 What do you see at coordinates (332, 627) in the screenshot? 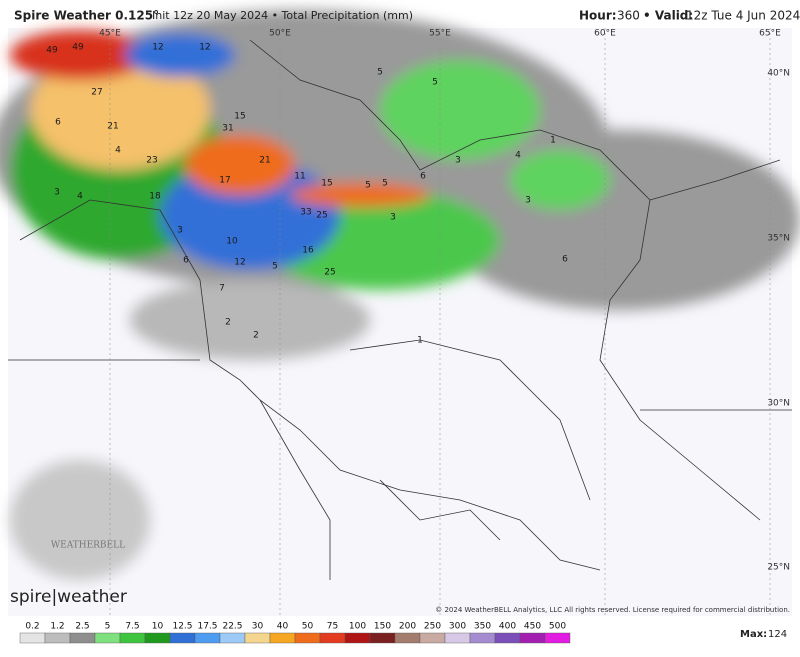
I see `colorbar-tick: 75` at bounding box center [332, 627].